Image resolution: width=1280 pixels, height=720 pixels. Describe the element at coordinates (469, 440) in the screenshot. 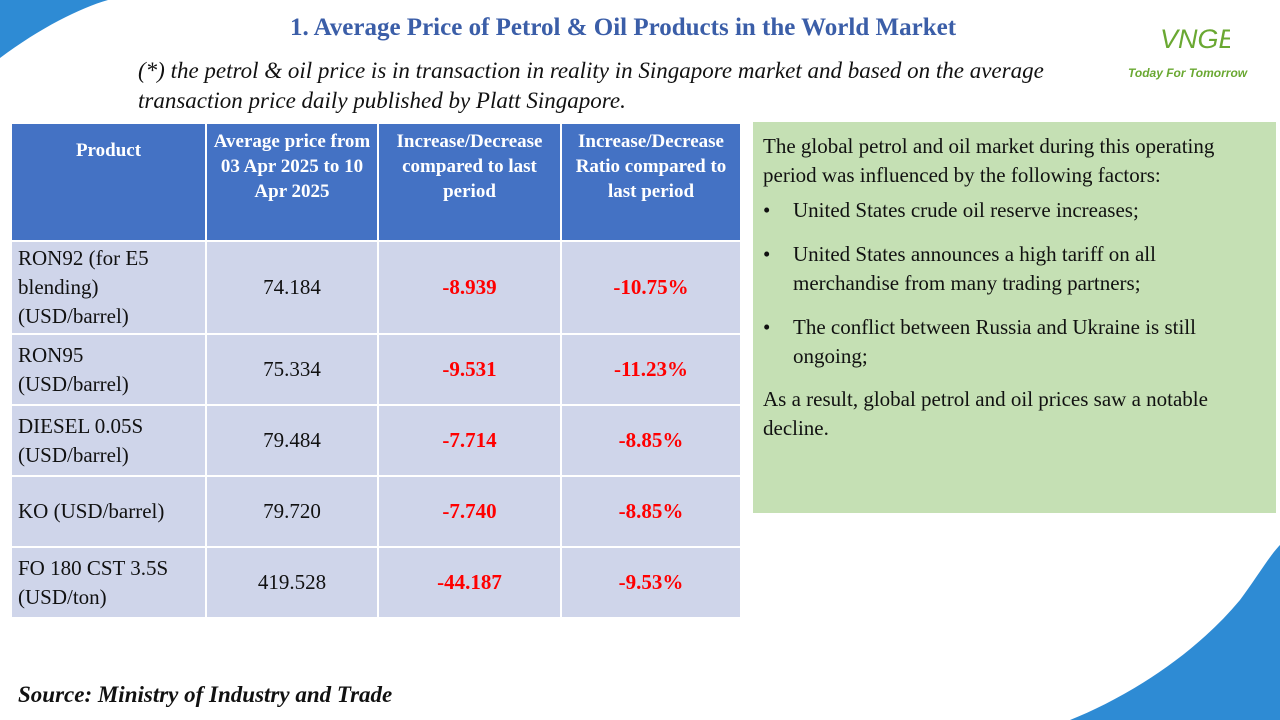

I see `change-cell: -7.714` at that location.